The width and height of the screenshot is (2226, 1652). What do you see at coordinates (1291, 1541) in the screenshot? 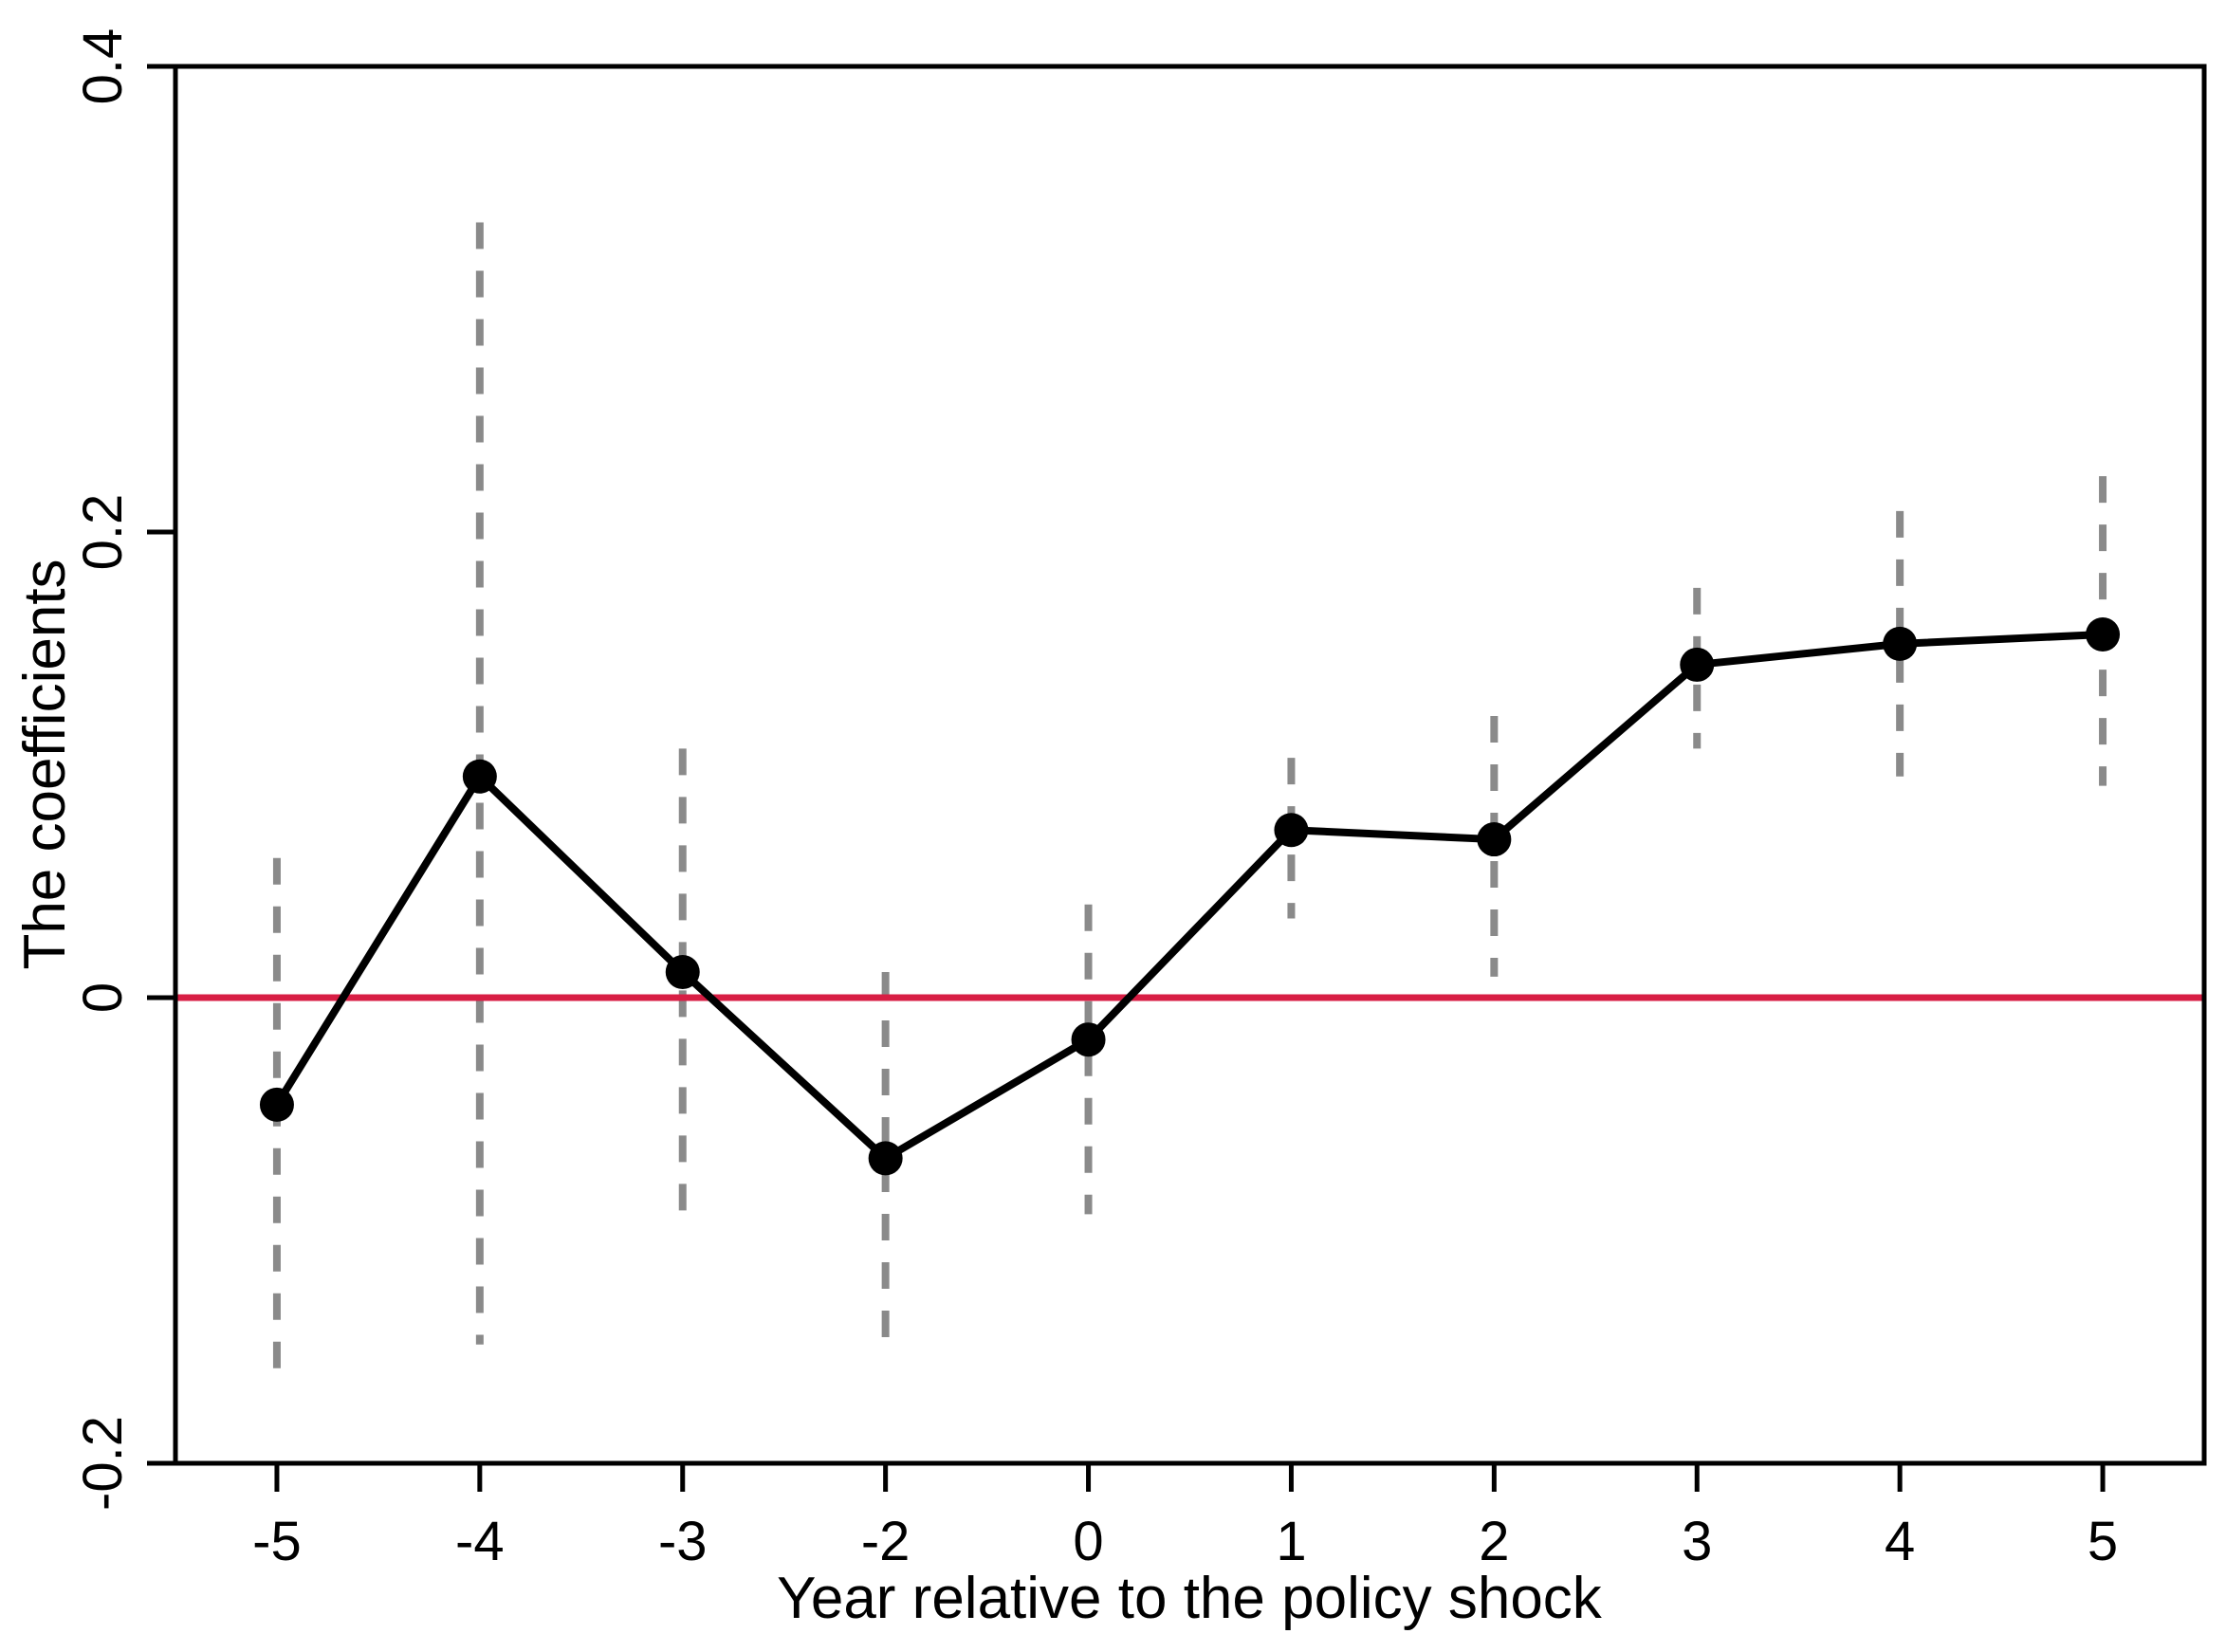
I see `x-tick-label: 1` at bounding box center [1291, 1541].